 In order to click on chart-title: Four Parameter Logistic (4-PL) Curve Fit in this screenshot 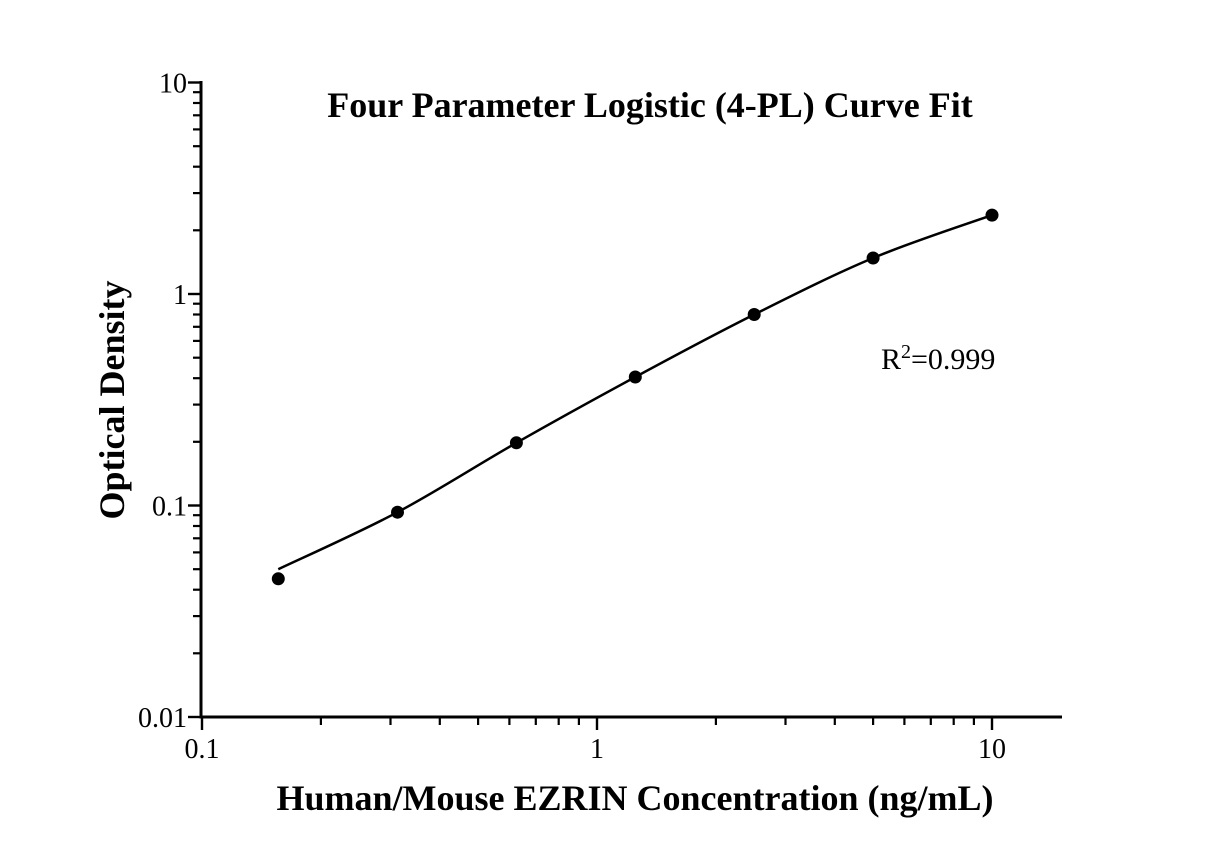, I will do `click(650, 105)`.